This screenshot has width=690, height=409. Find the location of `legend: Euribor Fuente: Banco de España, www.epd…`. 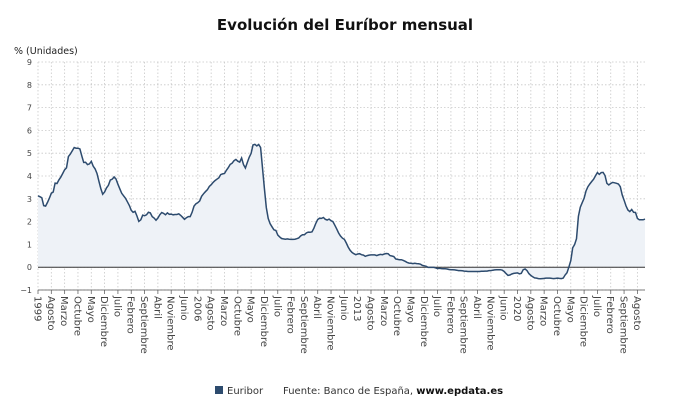

legend: Euribor Fuente: Banco de España, www.epd… is located at coordinates (359, 391).